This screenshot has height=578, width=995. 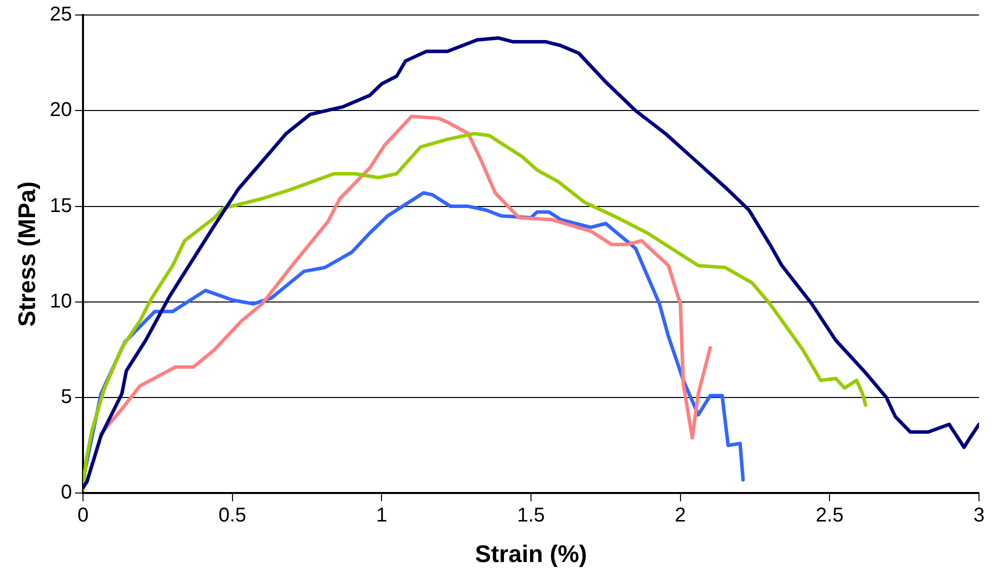 I want to click on y-tick-label: 15, so click(x=61, y=205).